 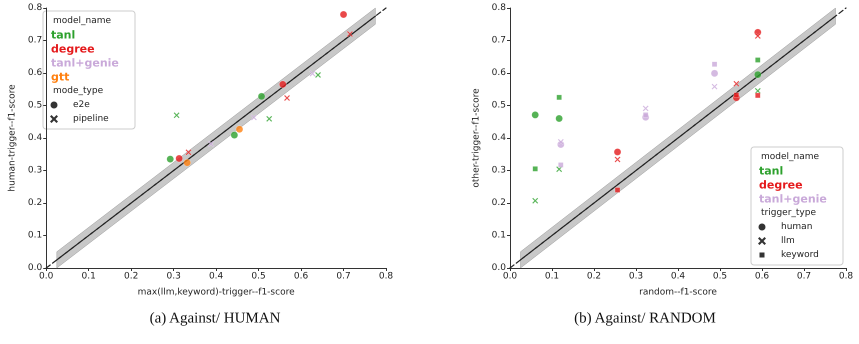 What do you see at coordinates (788, 241) in the screenshot?
I see `annotation: llm` at bounding box center [788, 241].